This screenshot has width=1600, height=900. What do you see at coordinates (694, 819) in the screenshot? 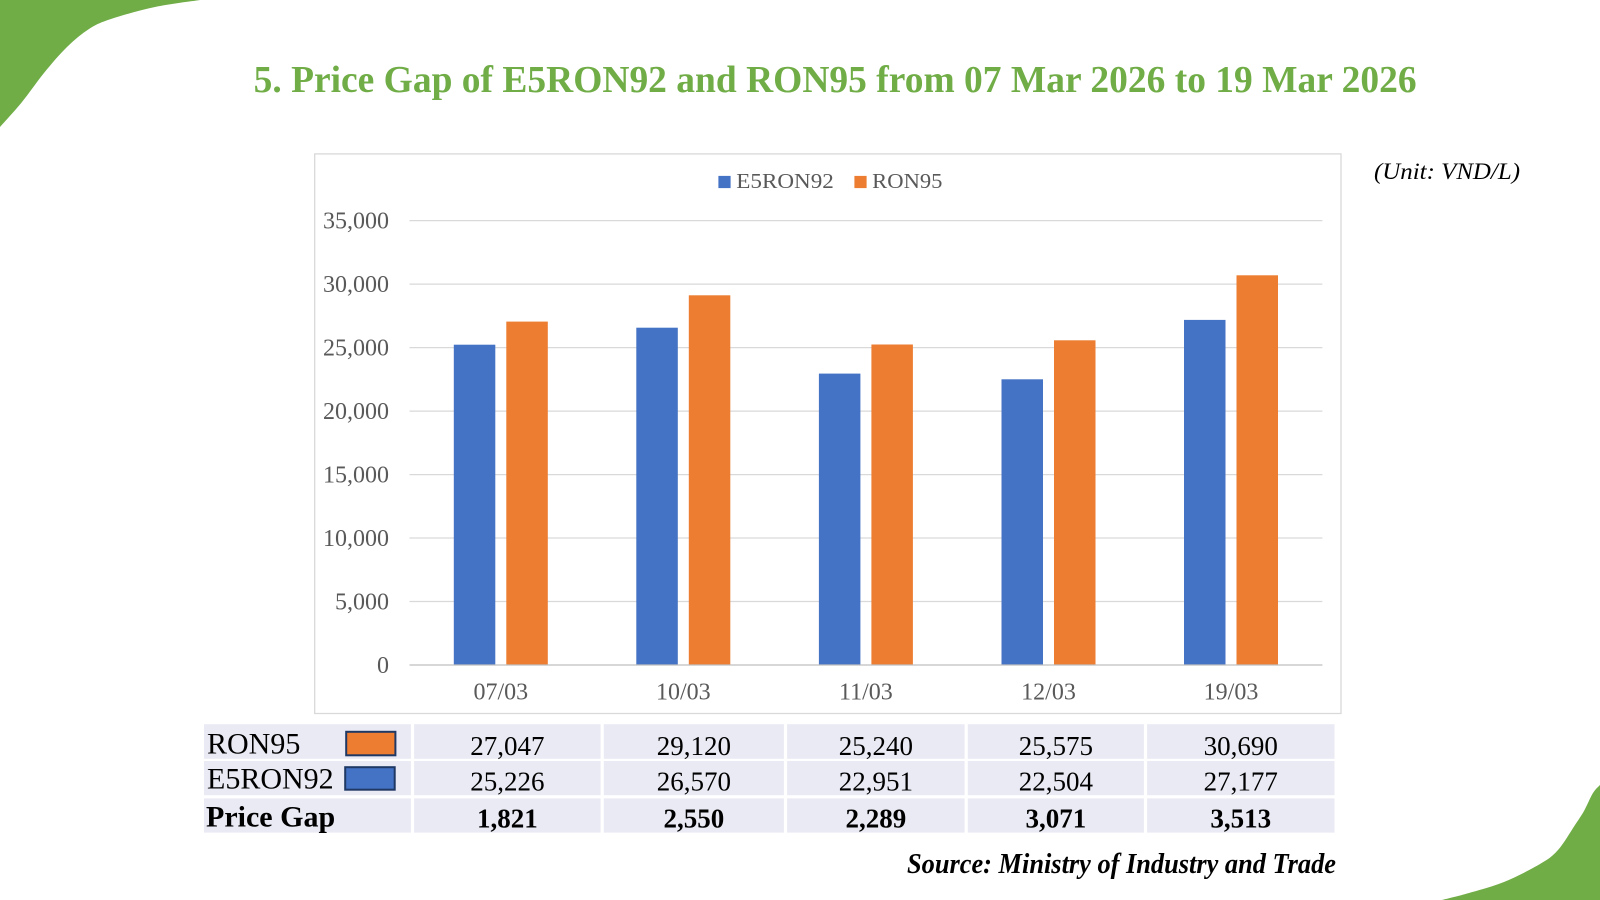
I see `svg-text: 2,550` at bounding box center [694, 819].